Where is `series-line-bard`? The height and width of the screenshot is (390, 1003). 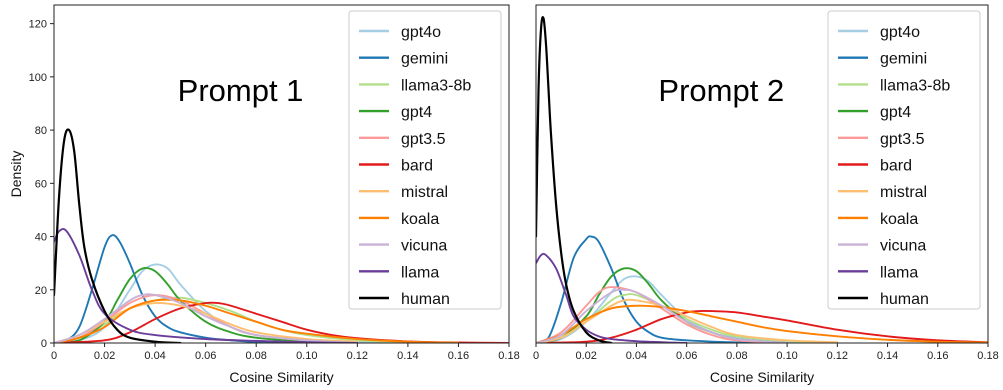 series-line-bard is located at coordinates (762, 326).